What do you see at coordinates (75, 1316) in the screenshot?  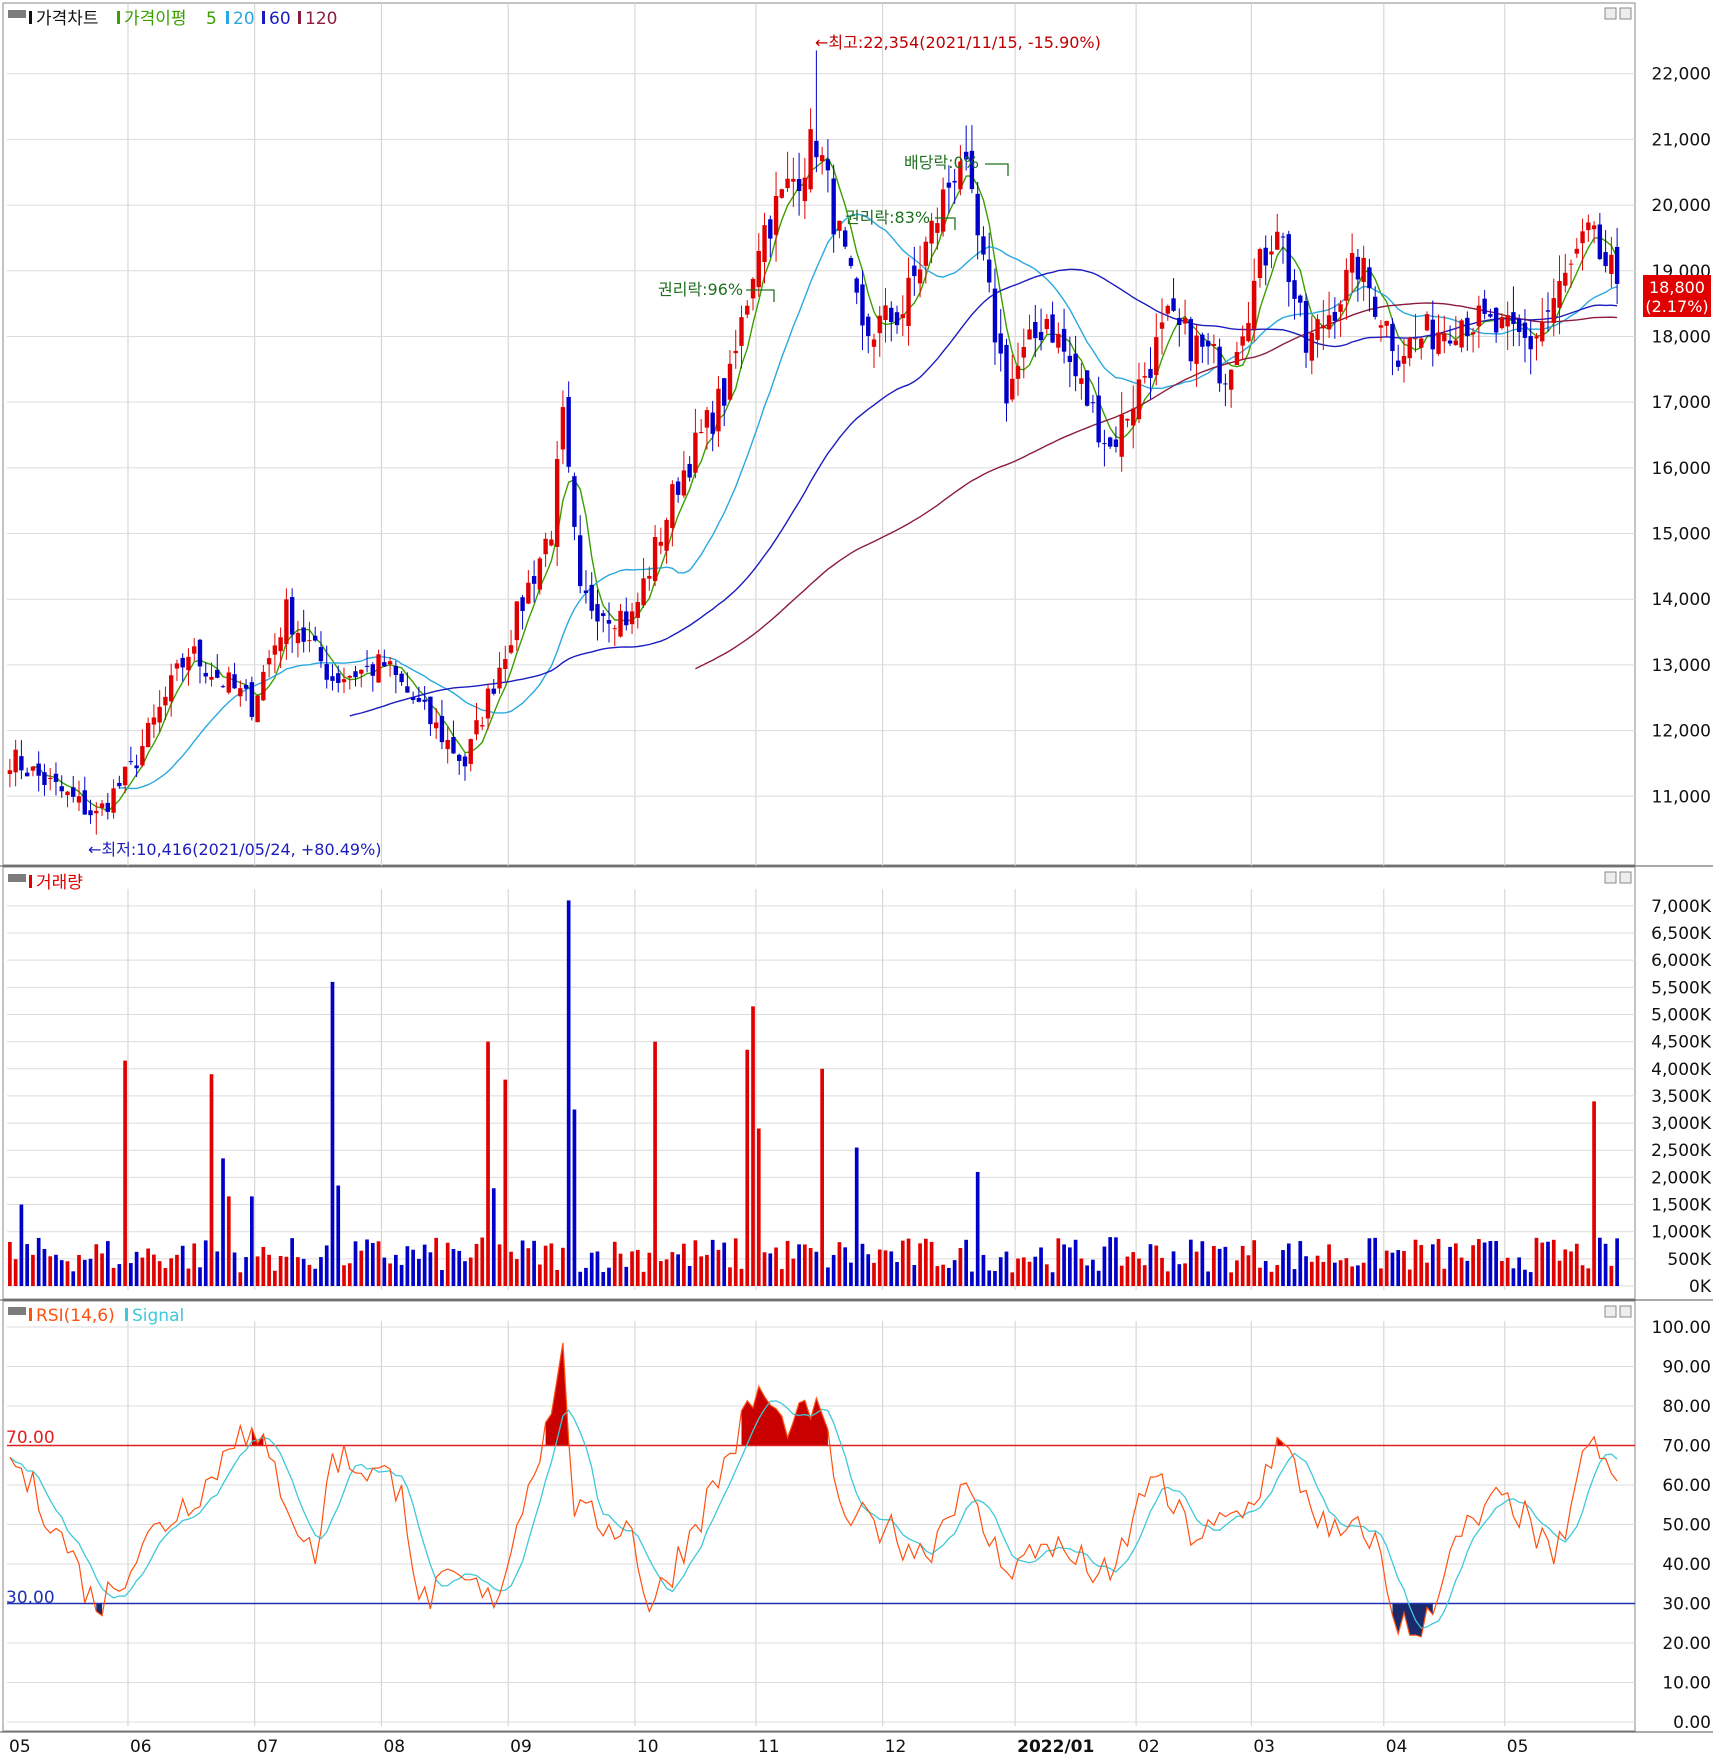 I see `rsi-title: RSI(14,6)` at bounding box center [75, 1316].